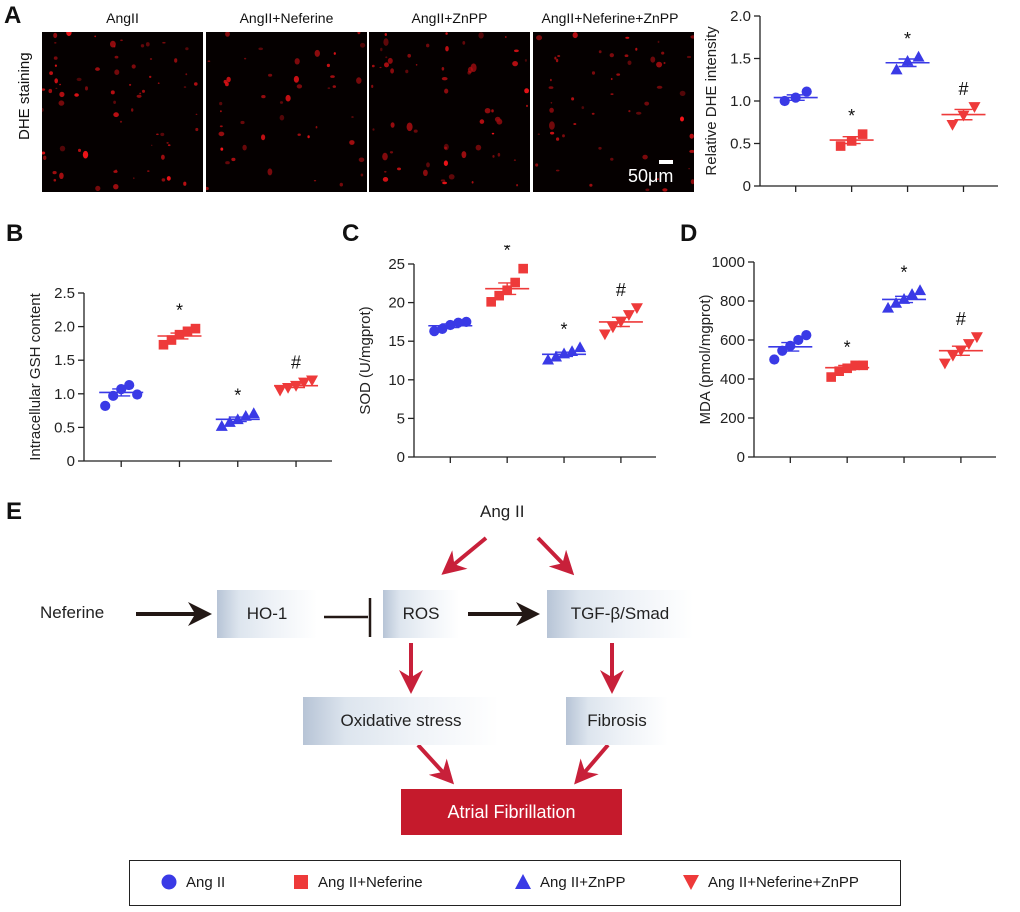 The image size is (1020, 912). Describe the element at coordinates (450, 326) in the screenshot. I see `series-circle` at that location.